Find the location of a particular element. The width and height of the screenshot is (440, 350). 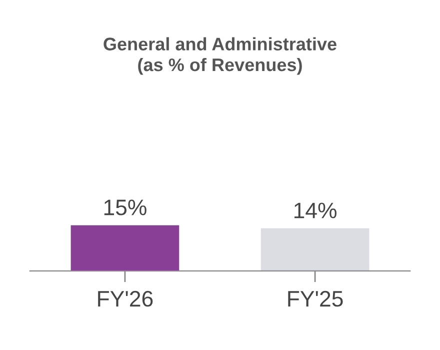

x-tick-label: FY'26 is located at coordinates (125, 298).